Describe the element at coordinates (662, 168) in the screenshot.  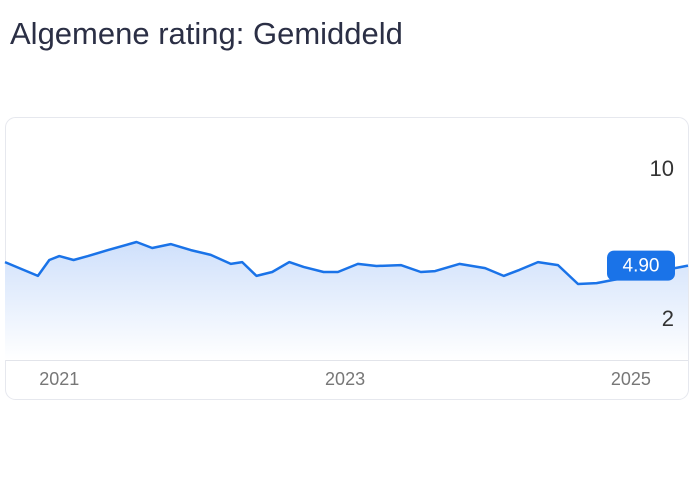
I see `y-tick-label: 10` at that location.